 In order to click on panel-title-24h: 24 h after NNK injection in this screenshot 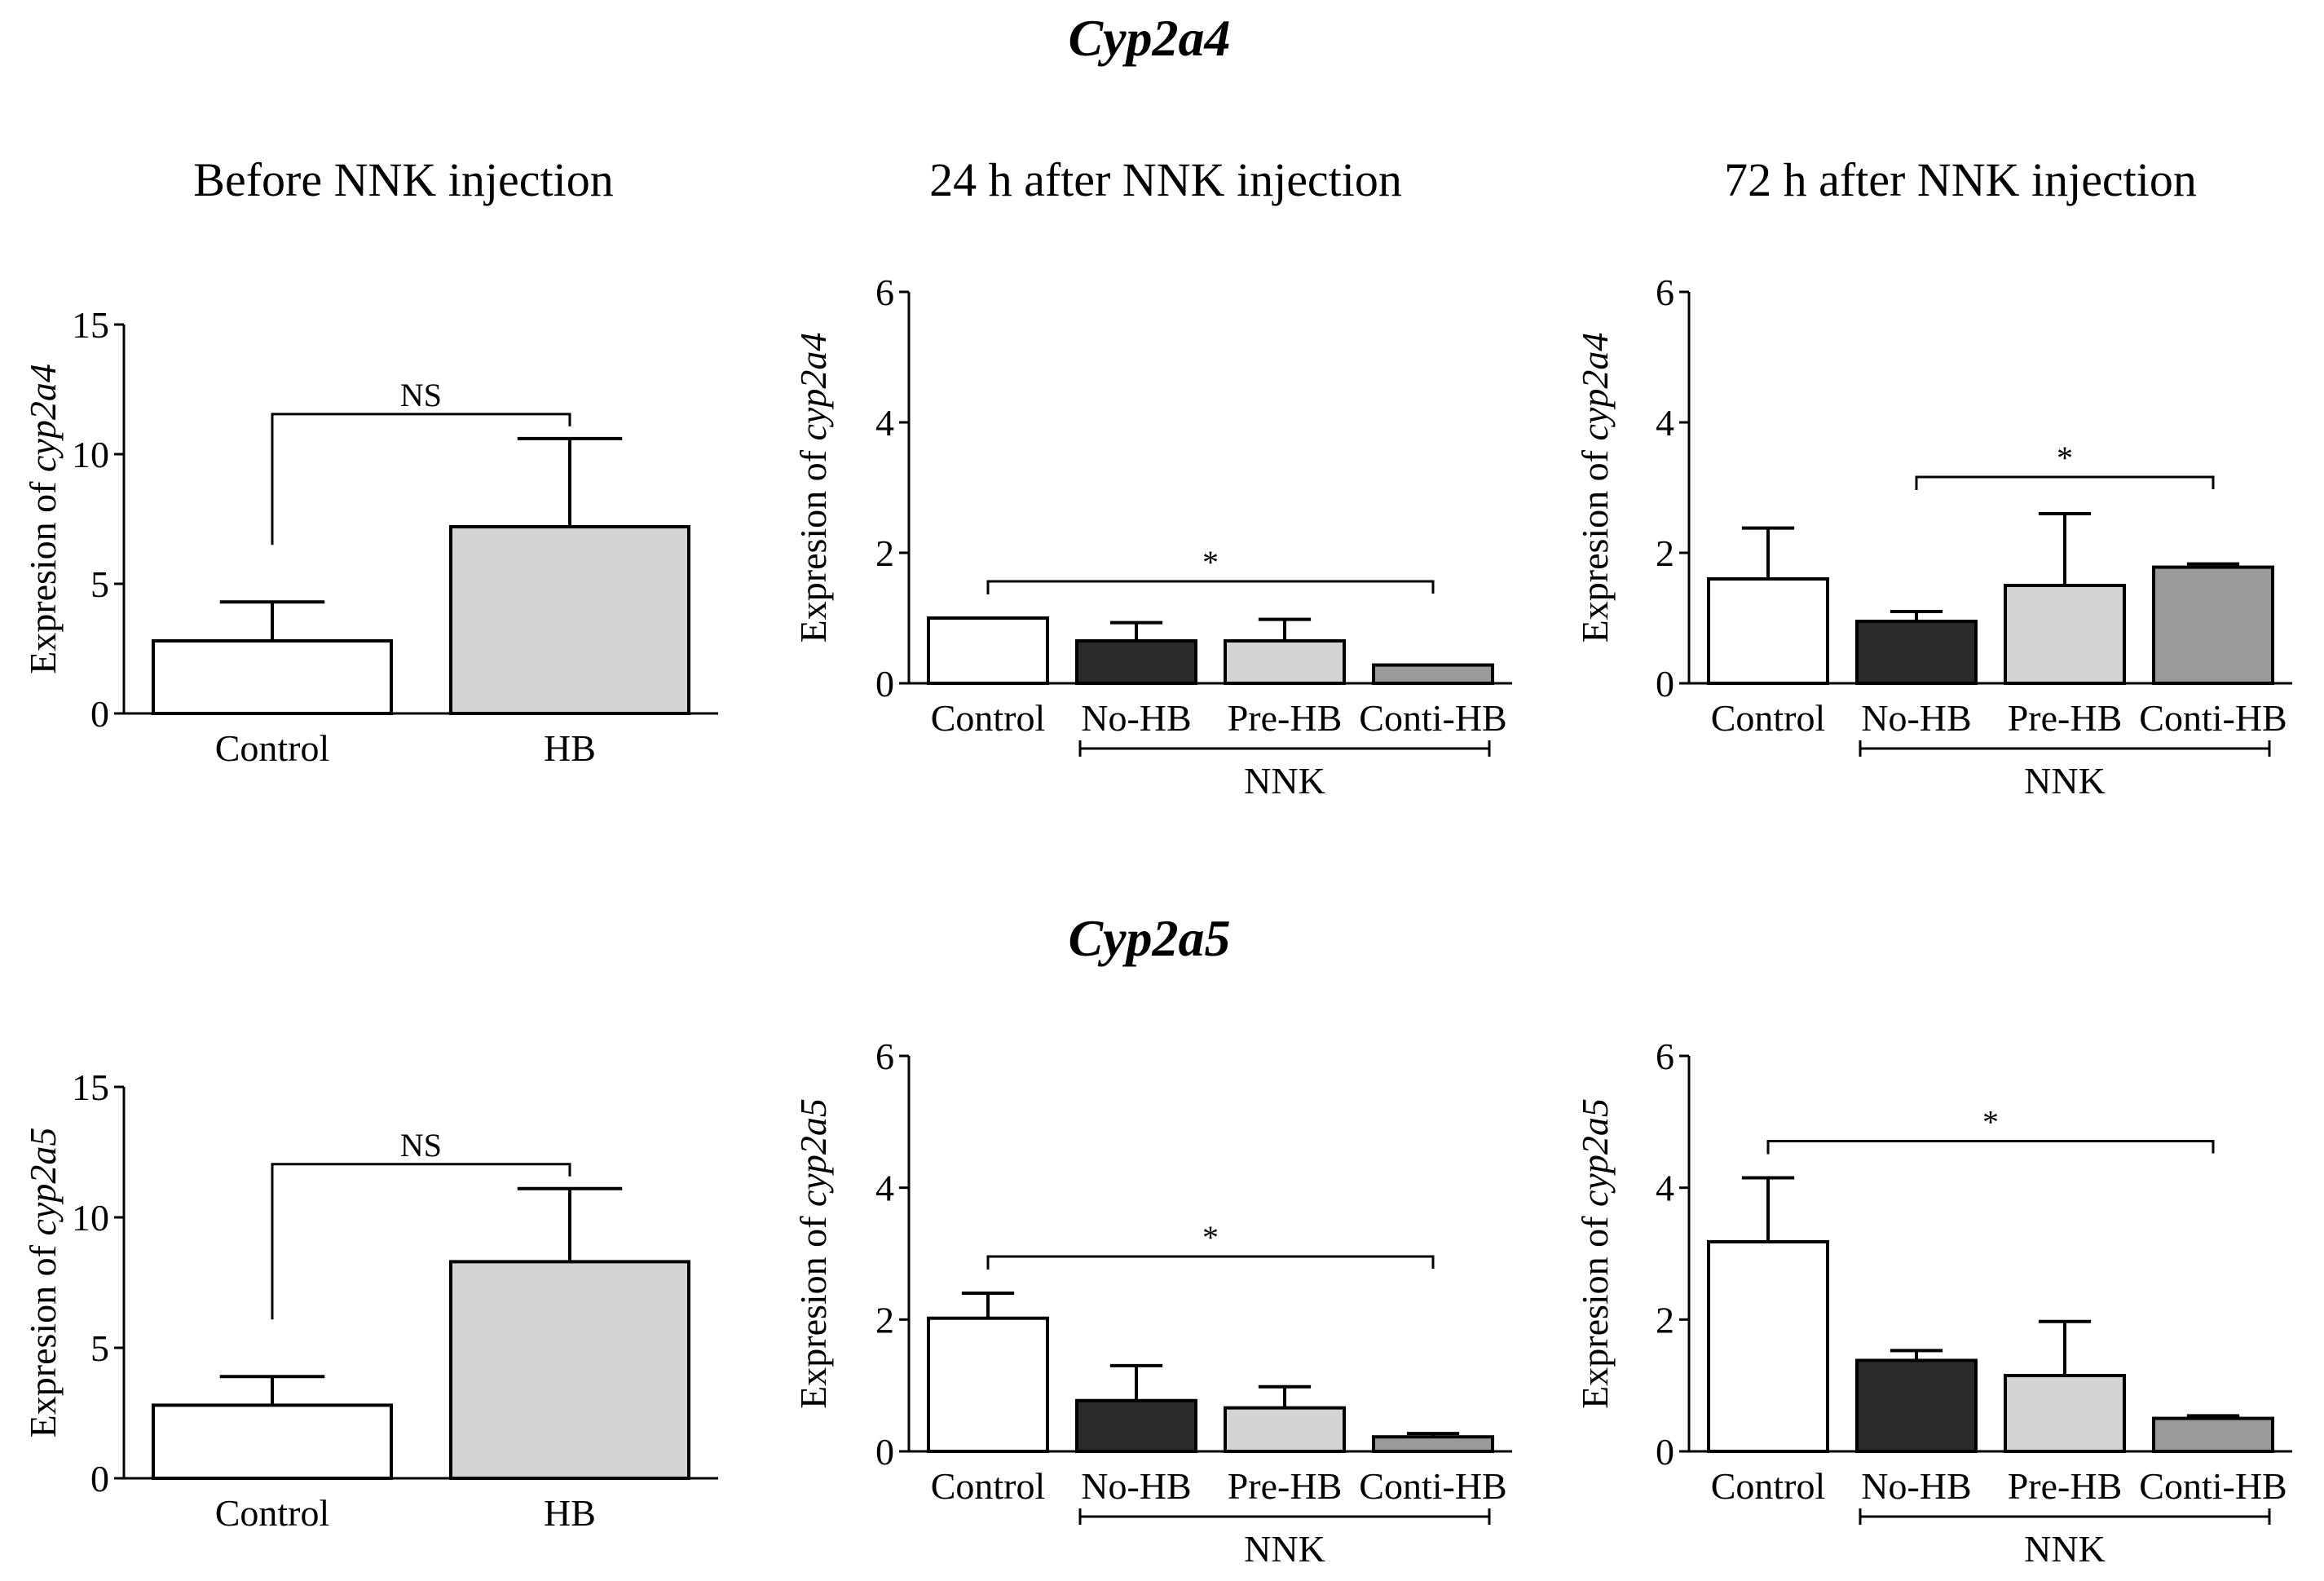, I will do `click(1165, 179)`.